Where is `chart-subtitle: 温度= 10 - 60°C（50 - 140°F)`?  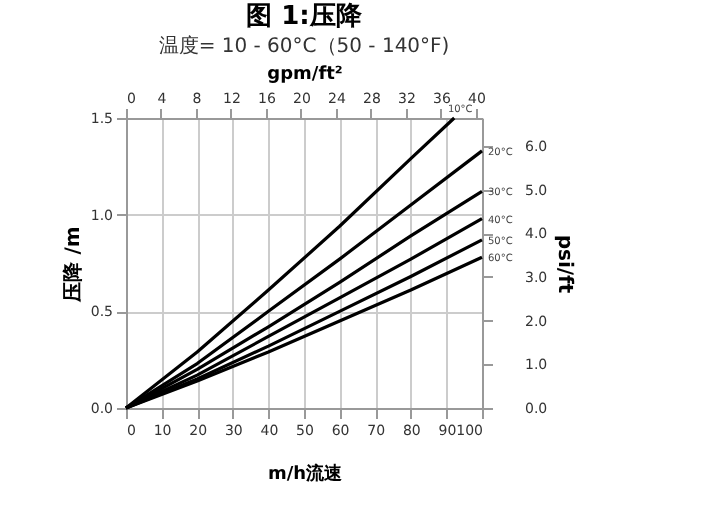
chart-subtitle: 温度= 10 - 60°C（50 - 140°F) is located at coordinates (304, 46).